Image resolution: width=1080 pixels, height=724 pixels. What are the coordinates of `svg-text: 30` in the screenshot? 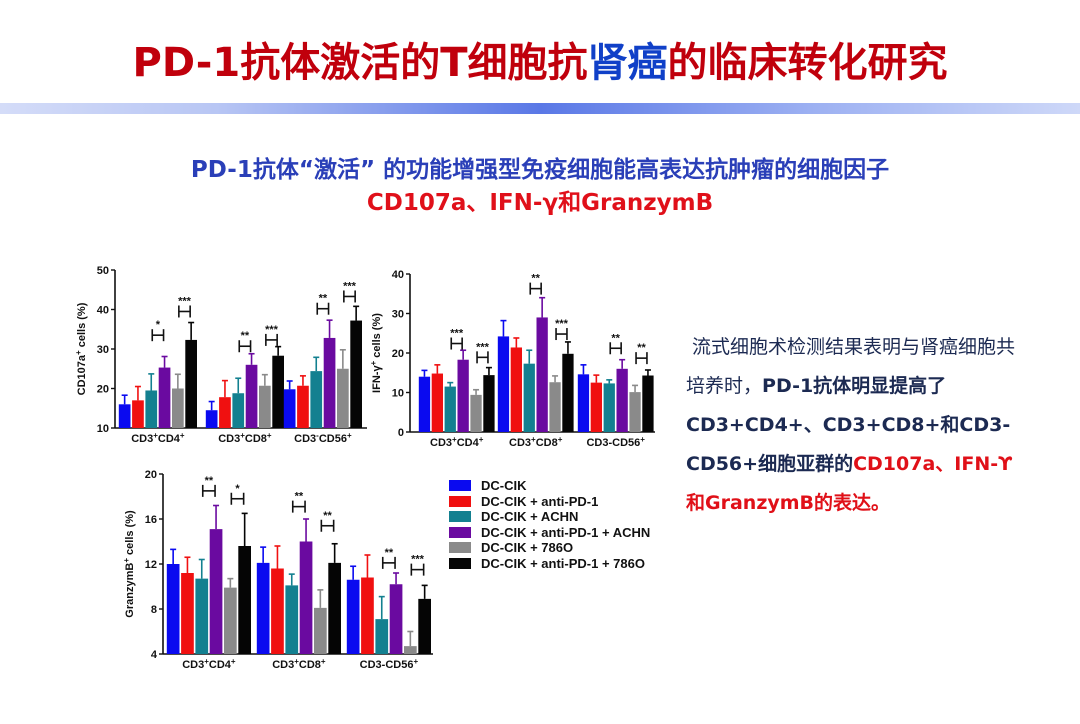 It's located at (398, 315).